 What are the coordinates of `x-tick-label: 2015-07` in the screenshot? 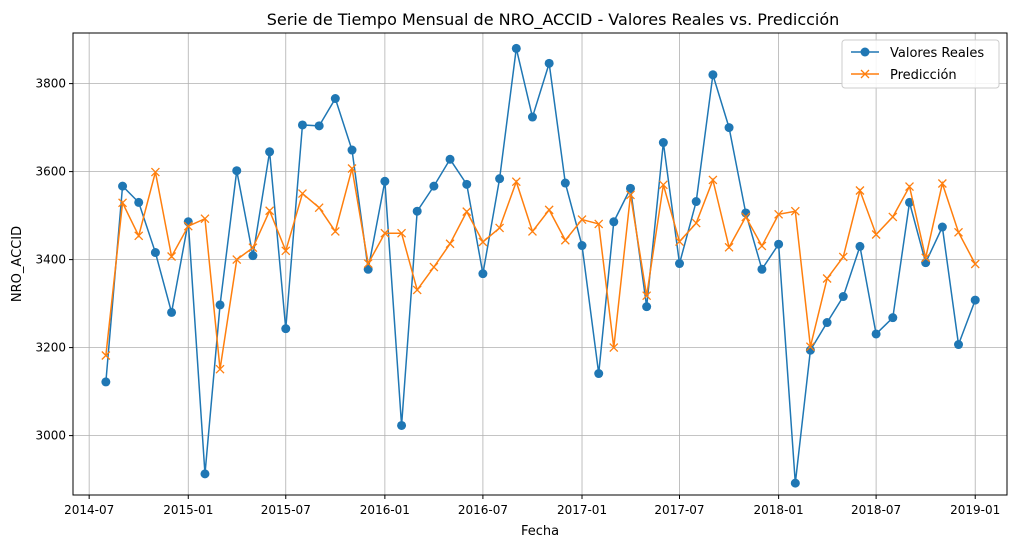 It's located at (286, 510).